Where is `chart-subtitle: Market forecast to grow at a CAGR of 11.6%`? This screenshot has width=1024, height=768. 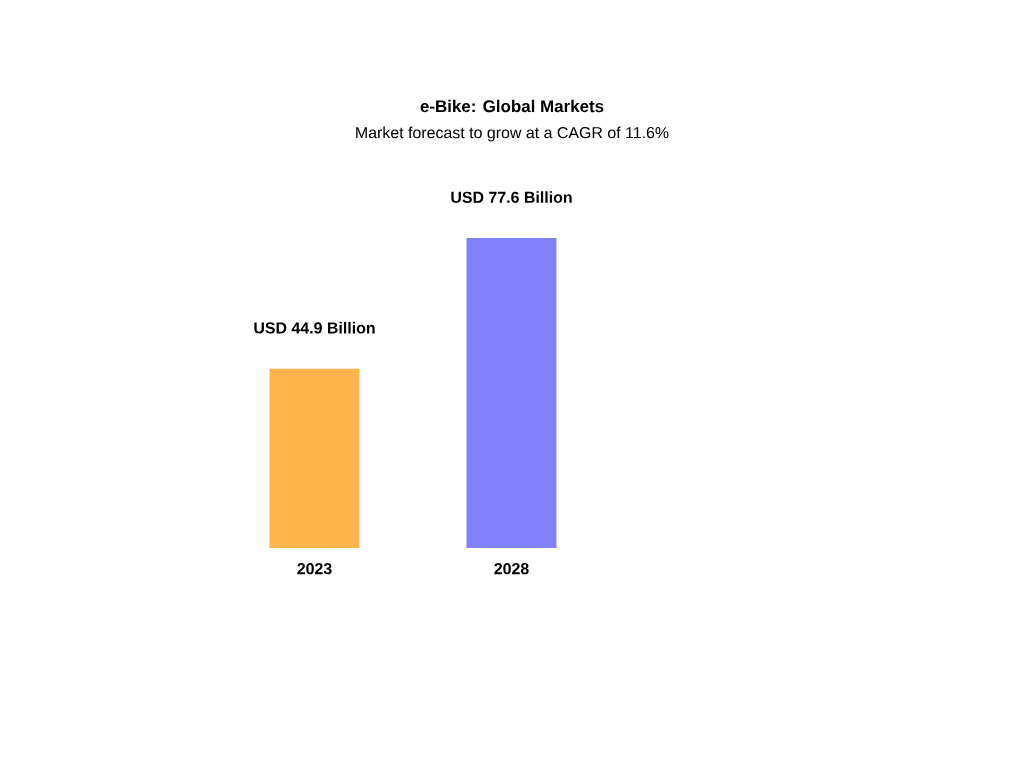 chart-subtitle: Market forecast to grow at a CAGR of 11.6% is located at coordinates (512, 134).